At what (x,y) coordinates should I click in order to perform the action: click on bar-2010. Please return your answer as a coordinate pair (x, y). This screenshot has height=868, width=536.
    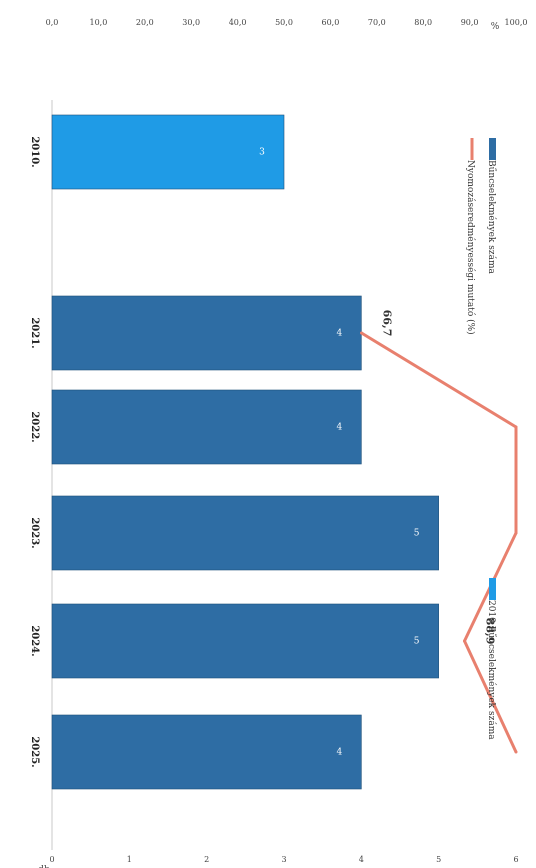
    Looking at the image, I should click on (168, 152).